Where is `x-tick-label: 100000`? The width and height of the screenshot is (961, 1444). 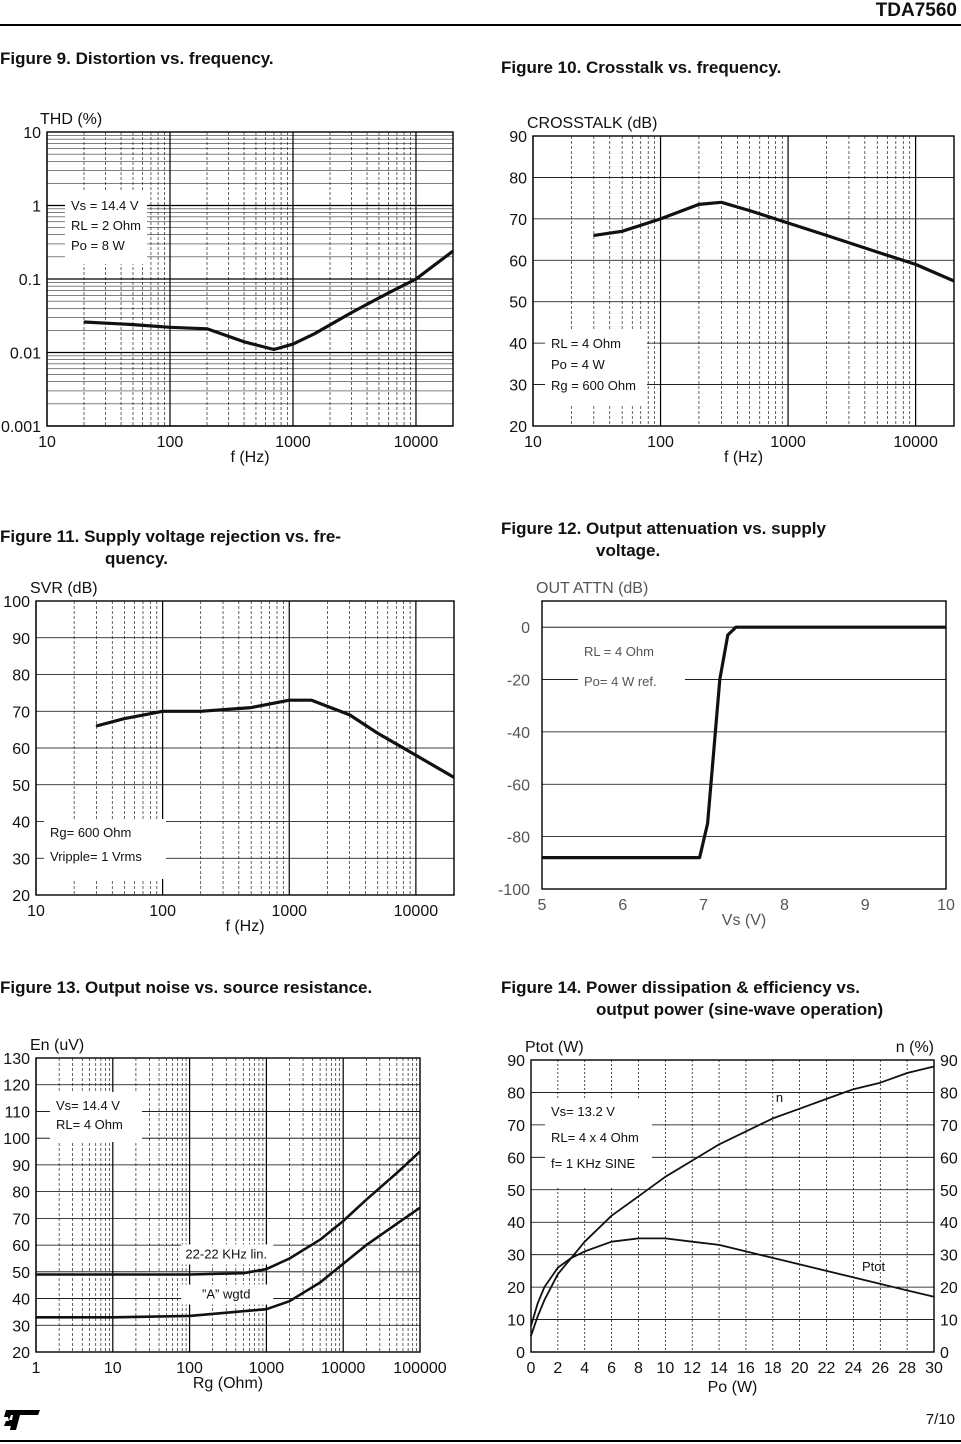
x-tick-label: 100000 is located at coordinates (419, 1368).